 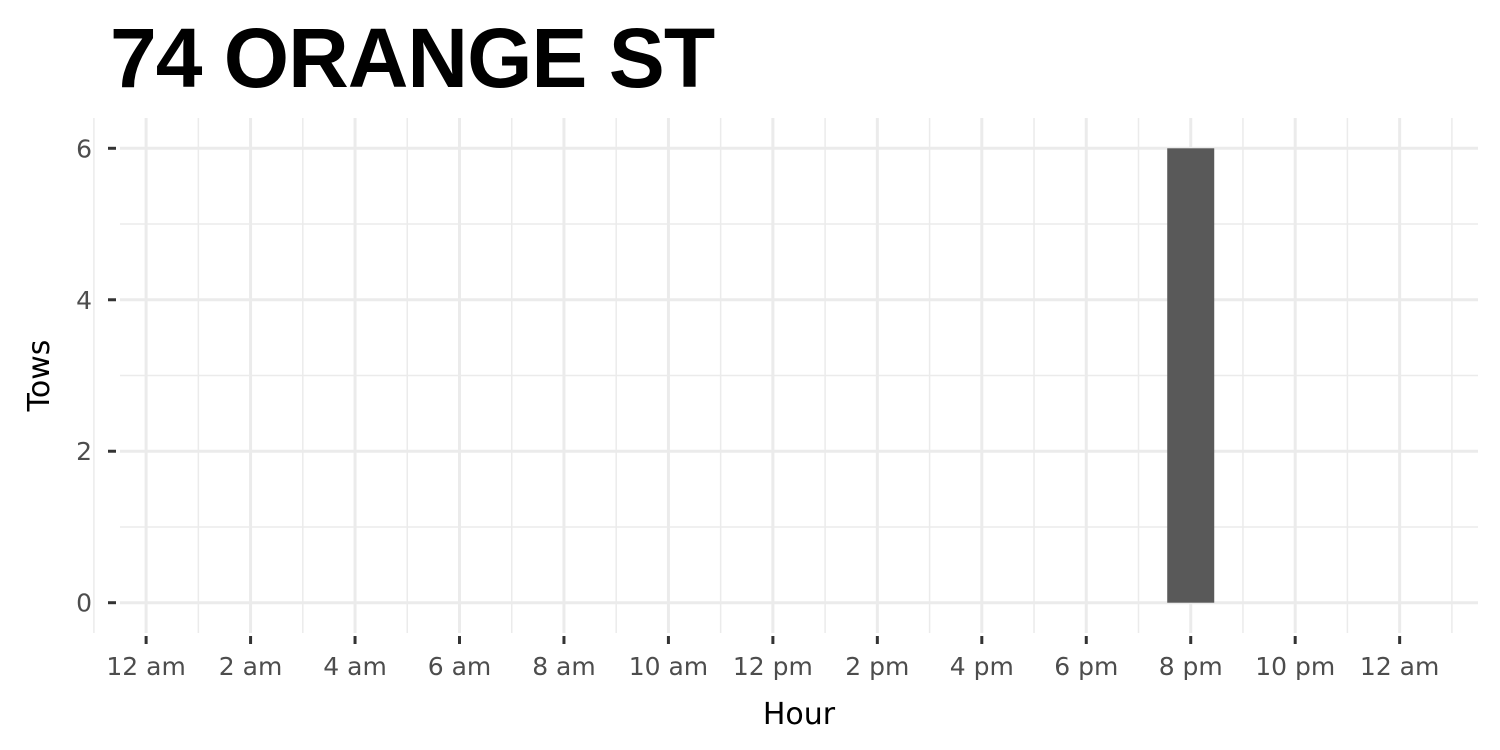 What do you see at coordinates (668, 666) in the screenshot?
I see `x-tick-label: 10 am` at bounding box center [668, 666].